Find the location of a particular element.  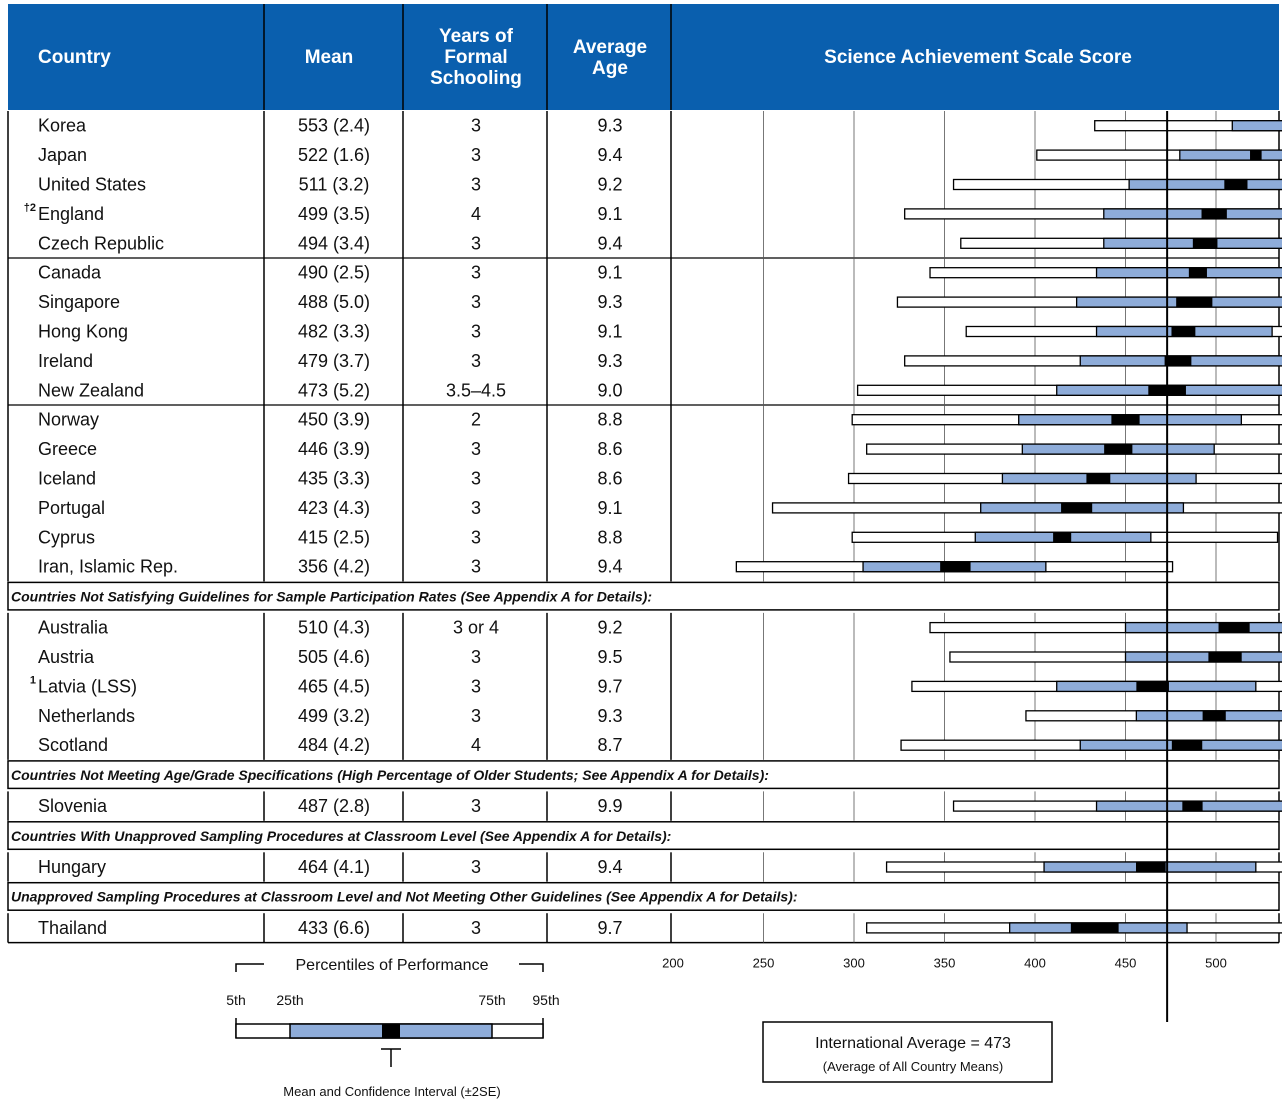

row-country: Australia is located at coordinates (73, 628).